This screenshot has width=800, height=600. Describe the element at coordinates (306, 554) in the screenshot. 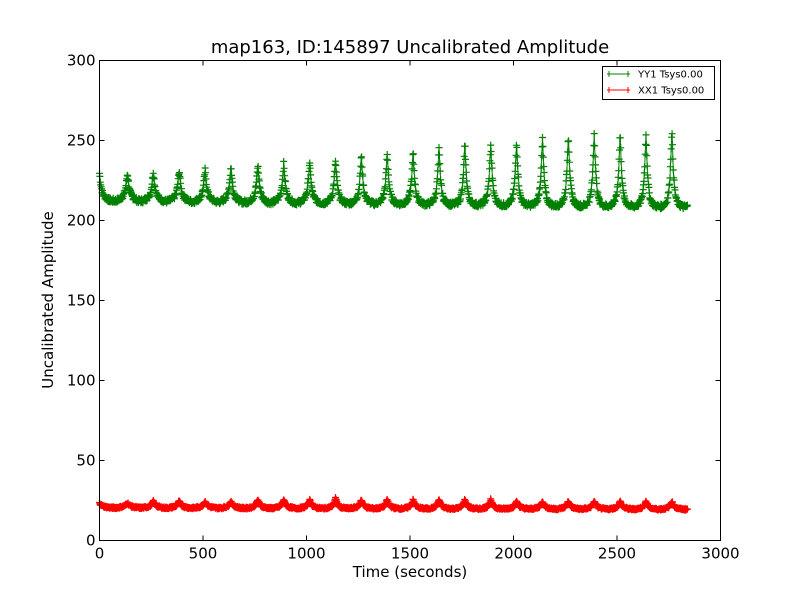

I see `x-tick-label: 1000` at that location.